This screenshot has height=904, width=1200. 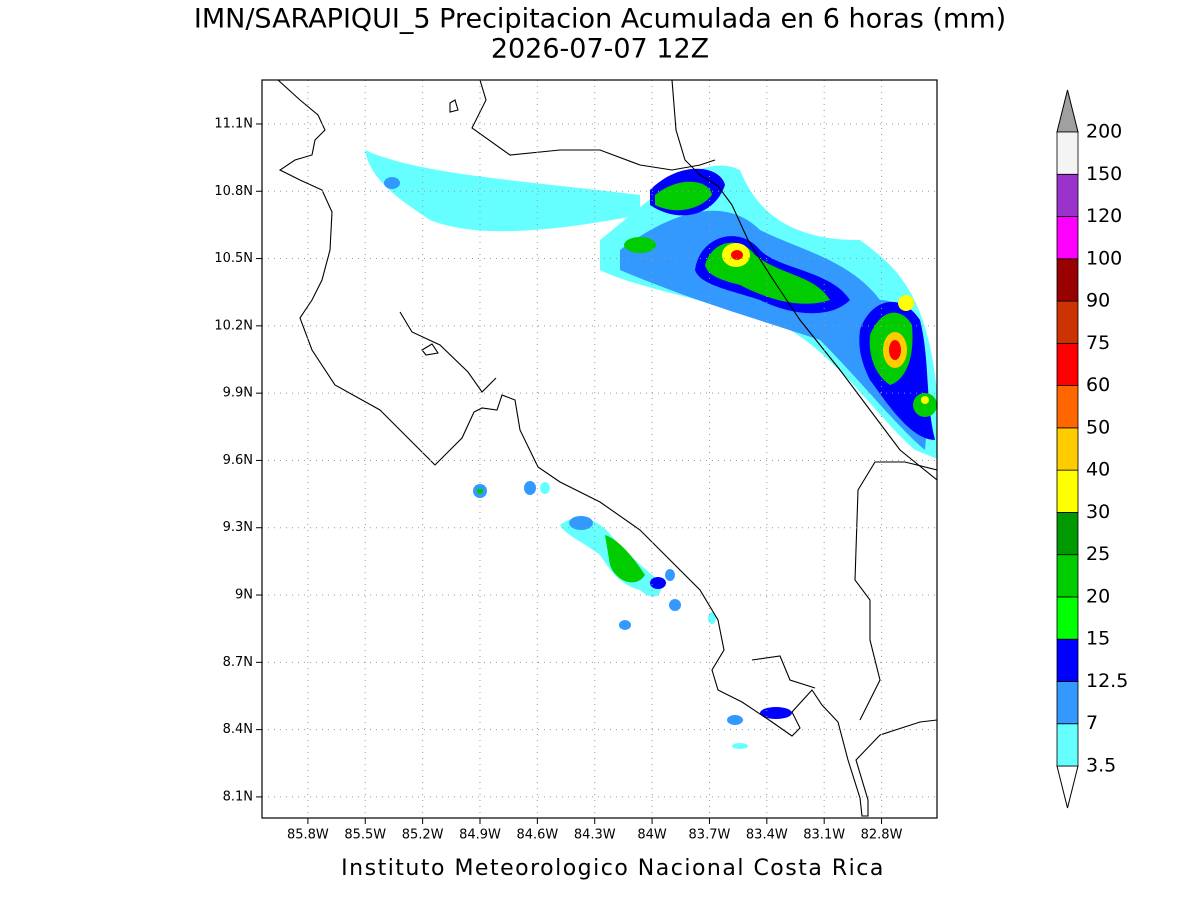 I want to click on y-tick-label: 8.7N, so click(x=238, y=662).